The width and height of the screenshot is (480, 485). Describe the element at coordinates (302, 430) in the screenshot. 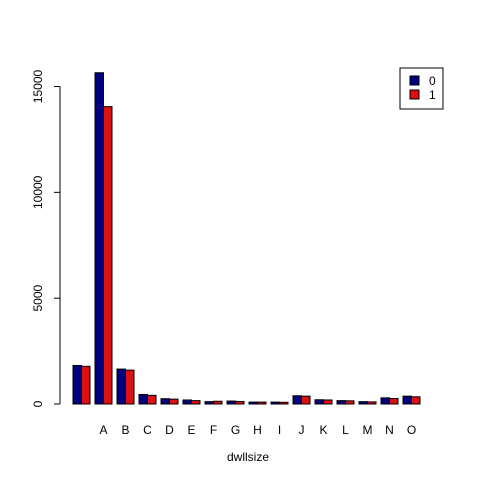

I see `x-tick-label-J: J` at that location.